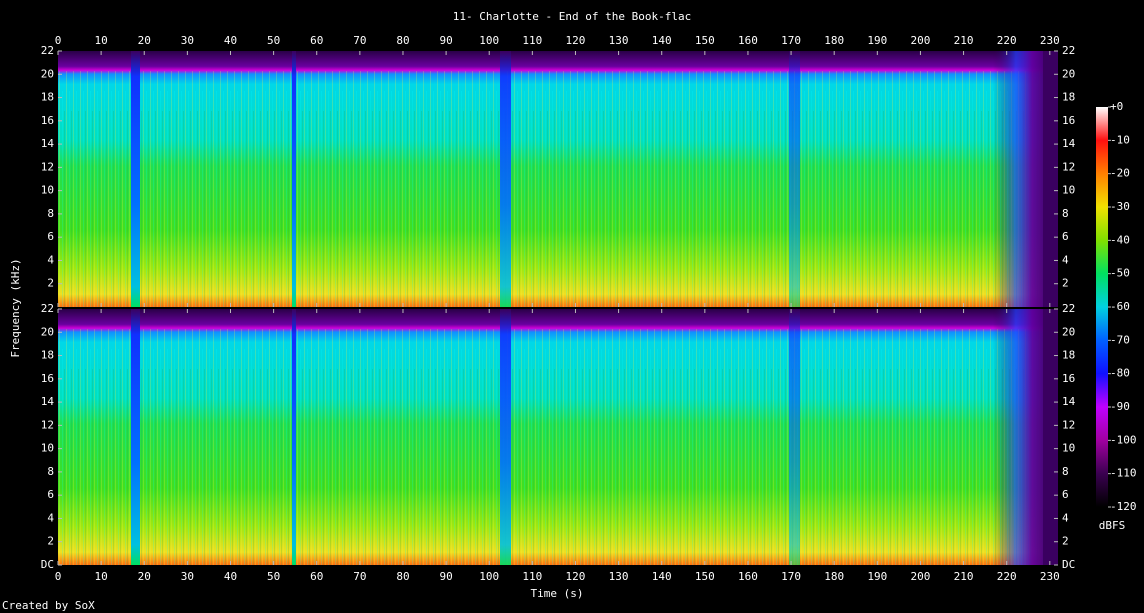 Image resolution: width=1144 pixels, height=613 pixels. What do you see at coordinates (662, 576) in the screenshot?
I see `x-tick-label: 140` at bounding box center [662, 576].